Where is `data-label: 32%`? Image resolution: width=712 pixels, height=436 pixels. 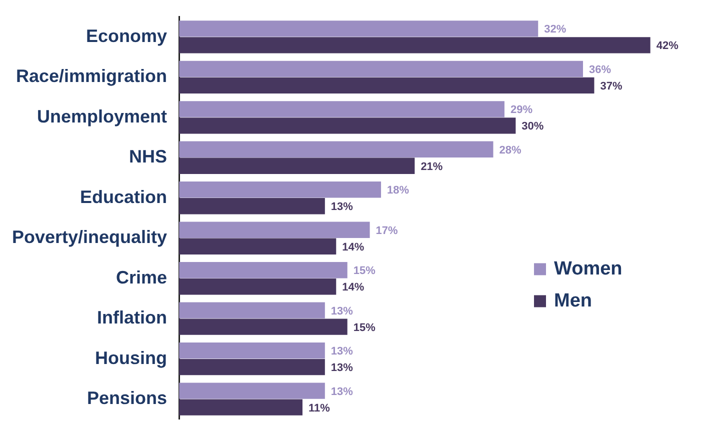
data-label: 32% is located at coordinates (555, 30).